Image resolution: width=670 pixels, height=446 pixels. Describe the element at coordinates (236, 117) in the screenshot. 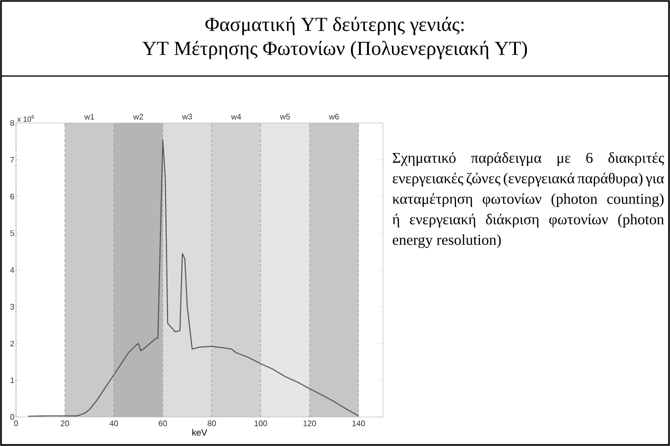

I see `band-label: w4` at that location.